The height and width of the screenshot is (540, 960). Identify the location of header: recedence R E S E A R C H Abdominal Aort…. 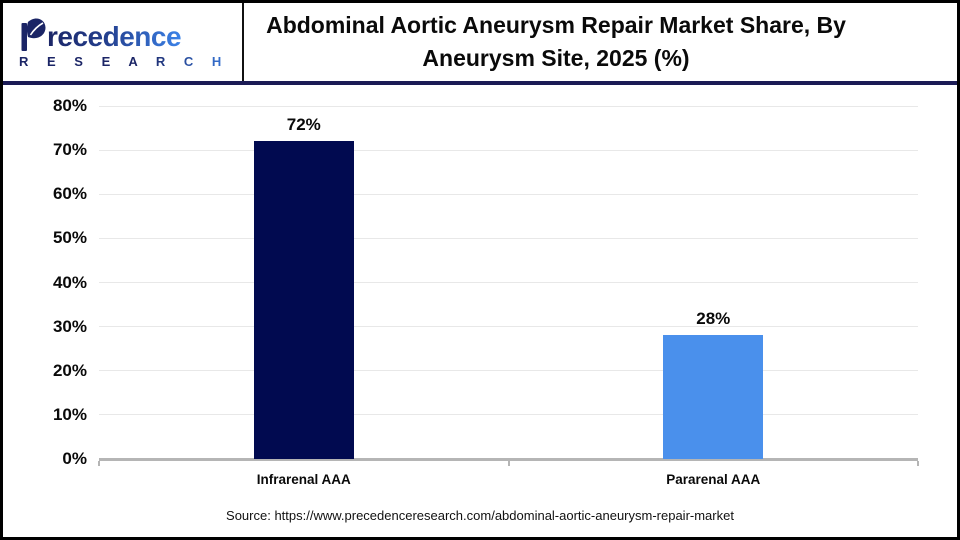
(480, 42).